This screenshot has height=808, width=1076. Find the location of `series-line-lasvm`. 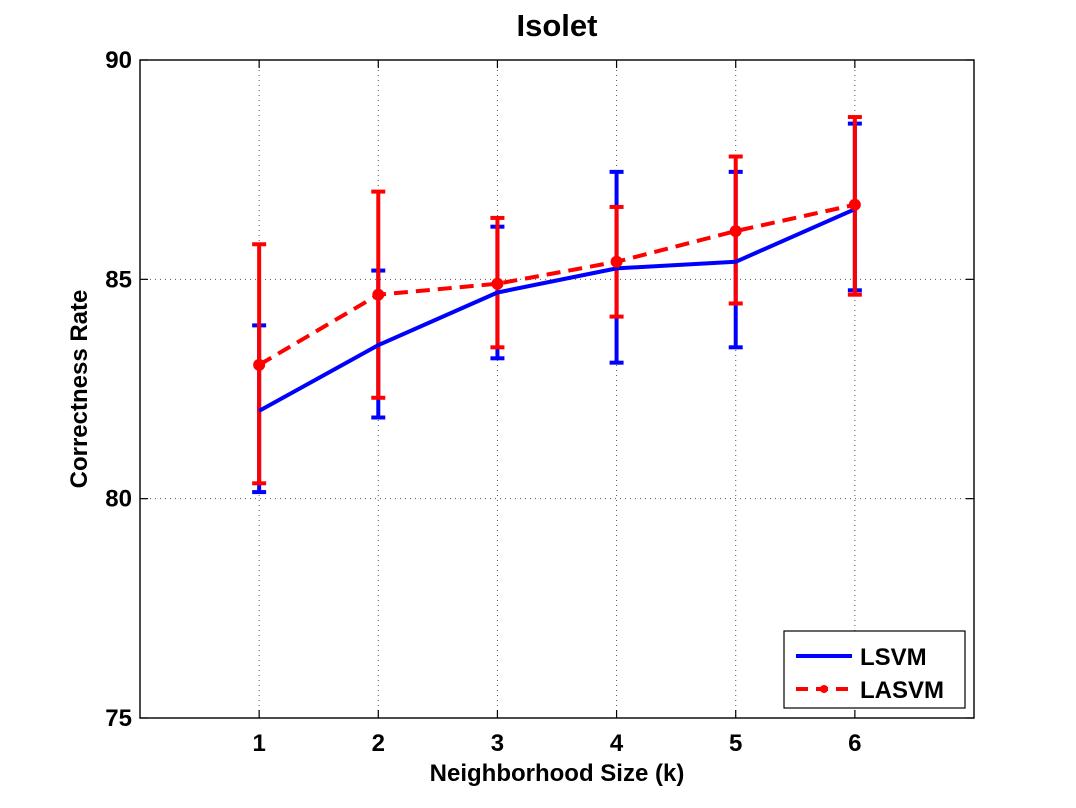

series-line-lasvm is located at coordinates (557, 284).